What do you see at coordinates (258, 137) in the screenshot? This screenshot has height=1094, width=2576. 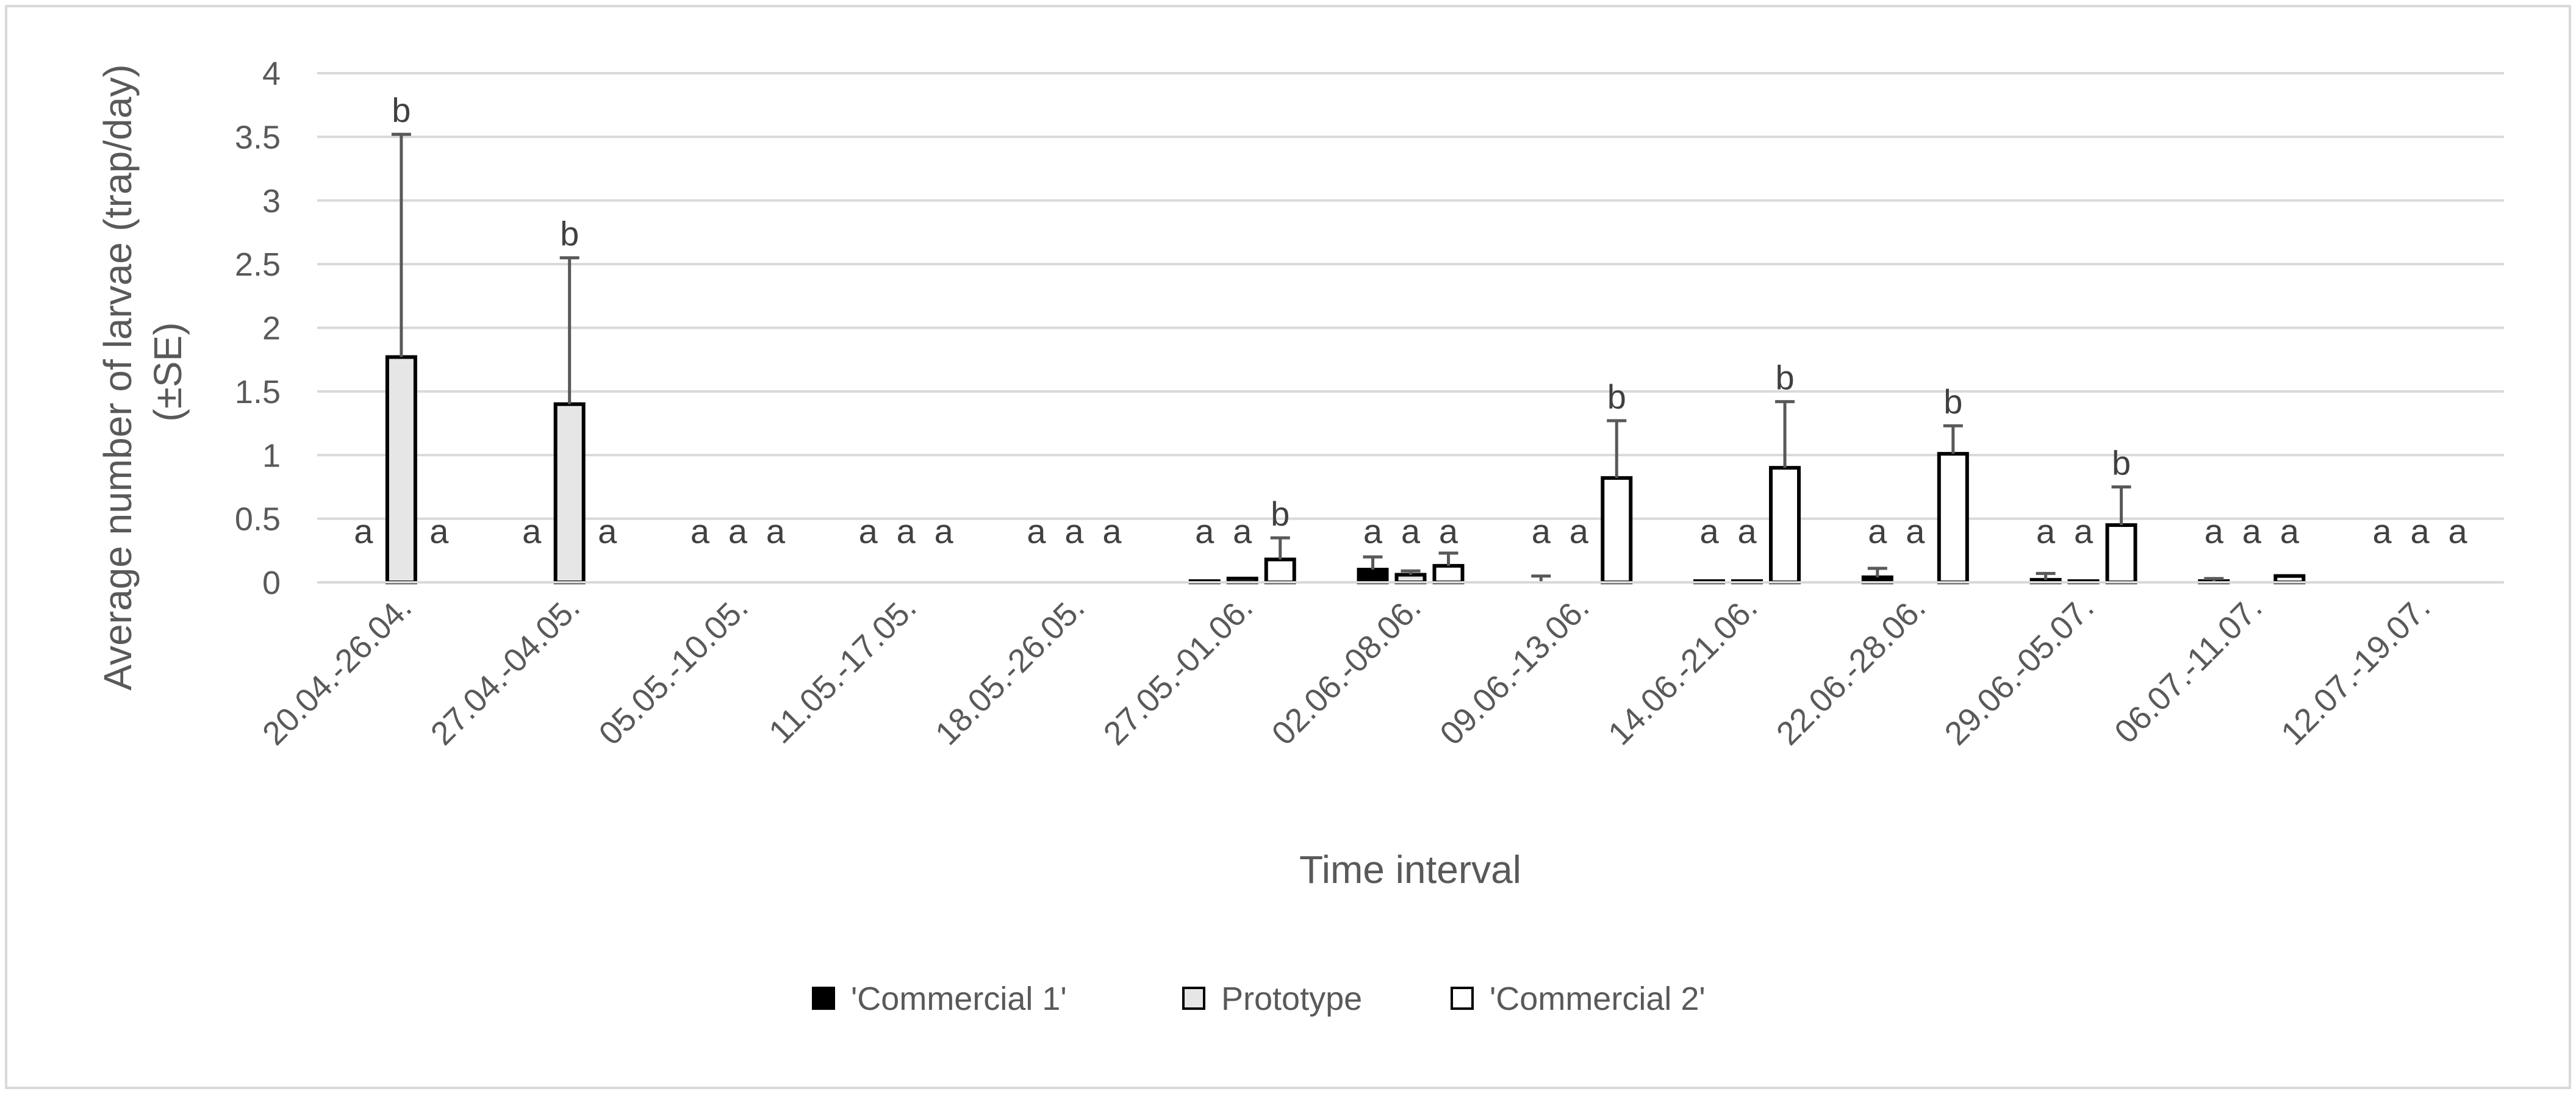 I see `y-tick-label: 3.5` at bounding box center [258, 137].